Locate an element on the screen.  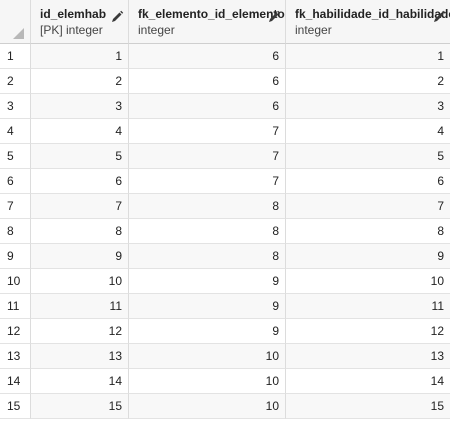
row-number: 6 is located at coordinates (15, 181).